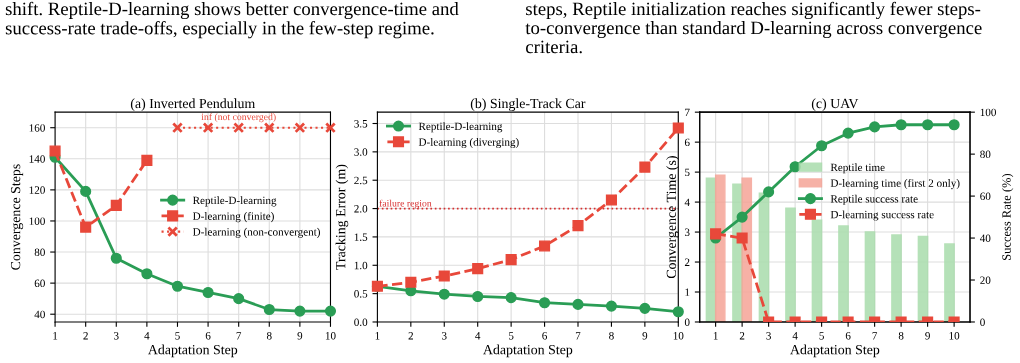  What do you see at coordinates (821, 336) in the screenshot?
I see `x-tick-label: 5` at bounding box center [821, 336].